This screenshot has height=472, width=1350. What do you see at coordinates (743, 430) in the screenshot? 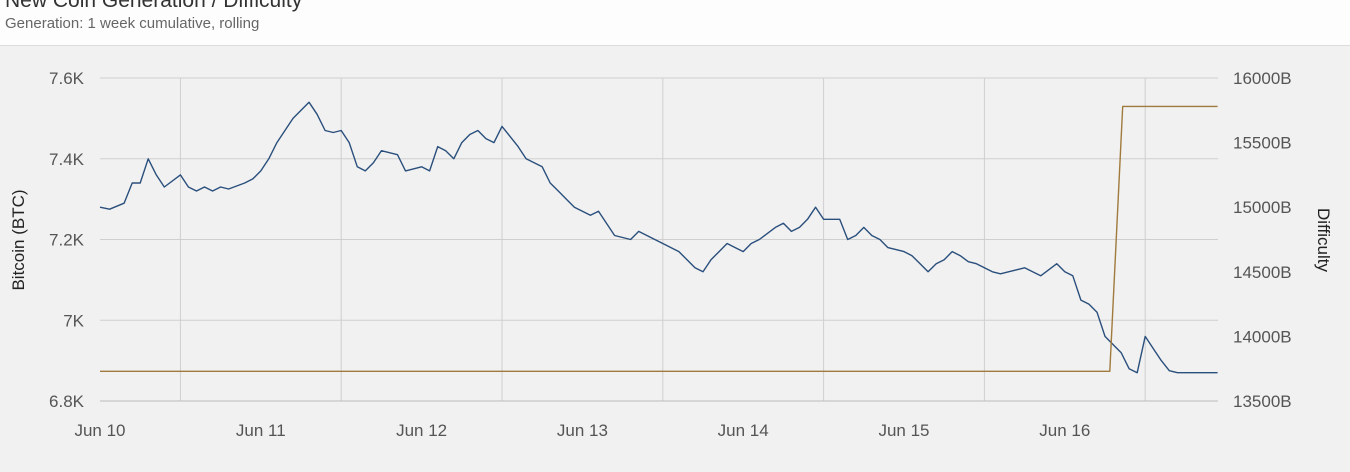
I see `x-tick-label: Jun 14` at bounding box center [743, 430].